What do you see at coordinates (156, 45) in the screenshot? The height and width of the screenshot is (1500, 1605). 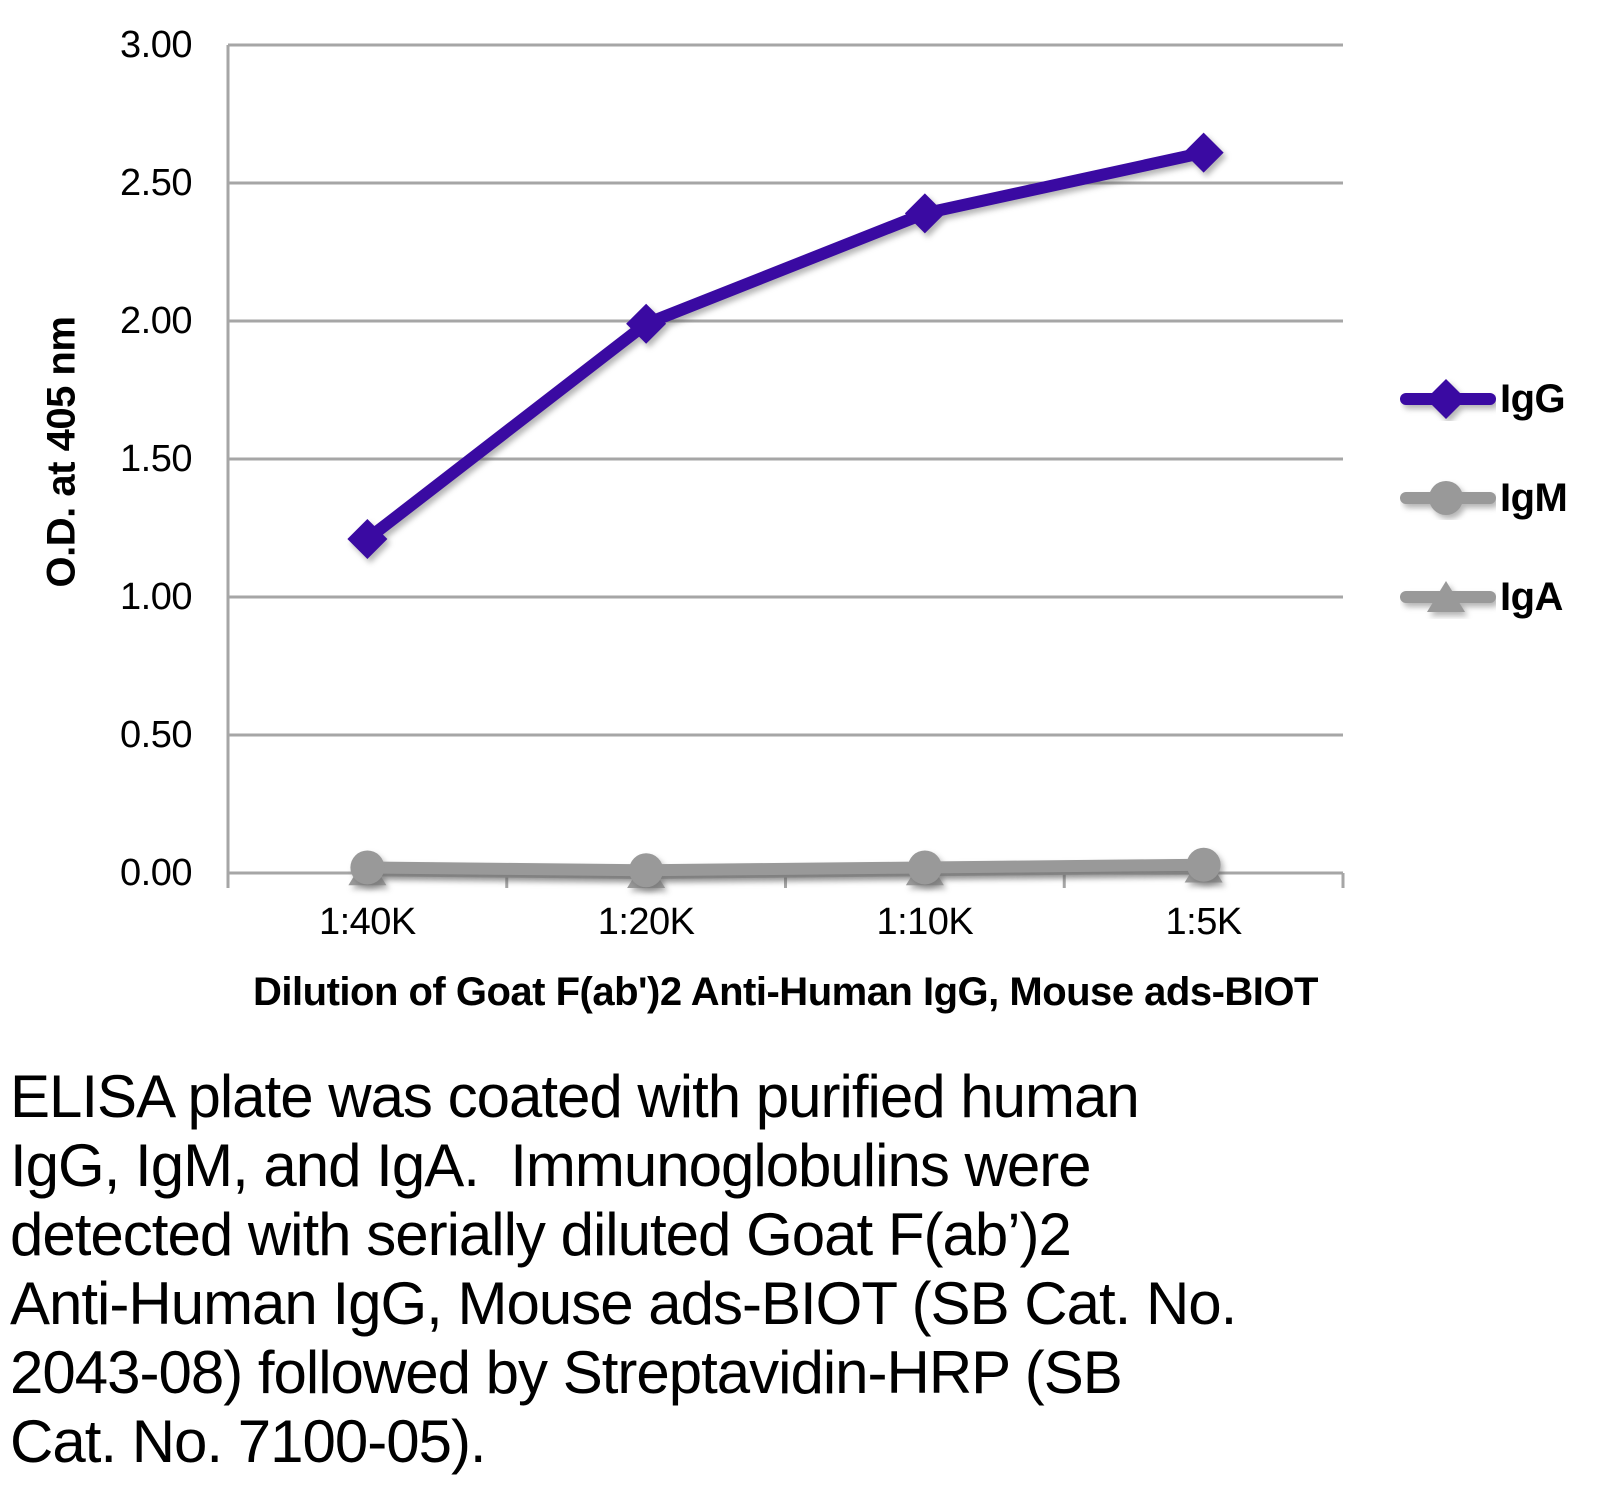 I see `y-tick-label: 3.00` at bounding box center [156, 45].